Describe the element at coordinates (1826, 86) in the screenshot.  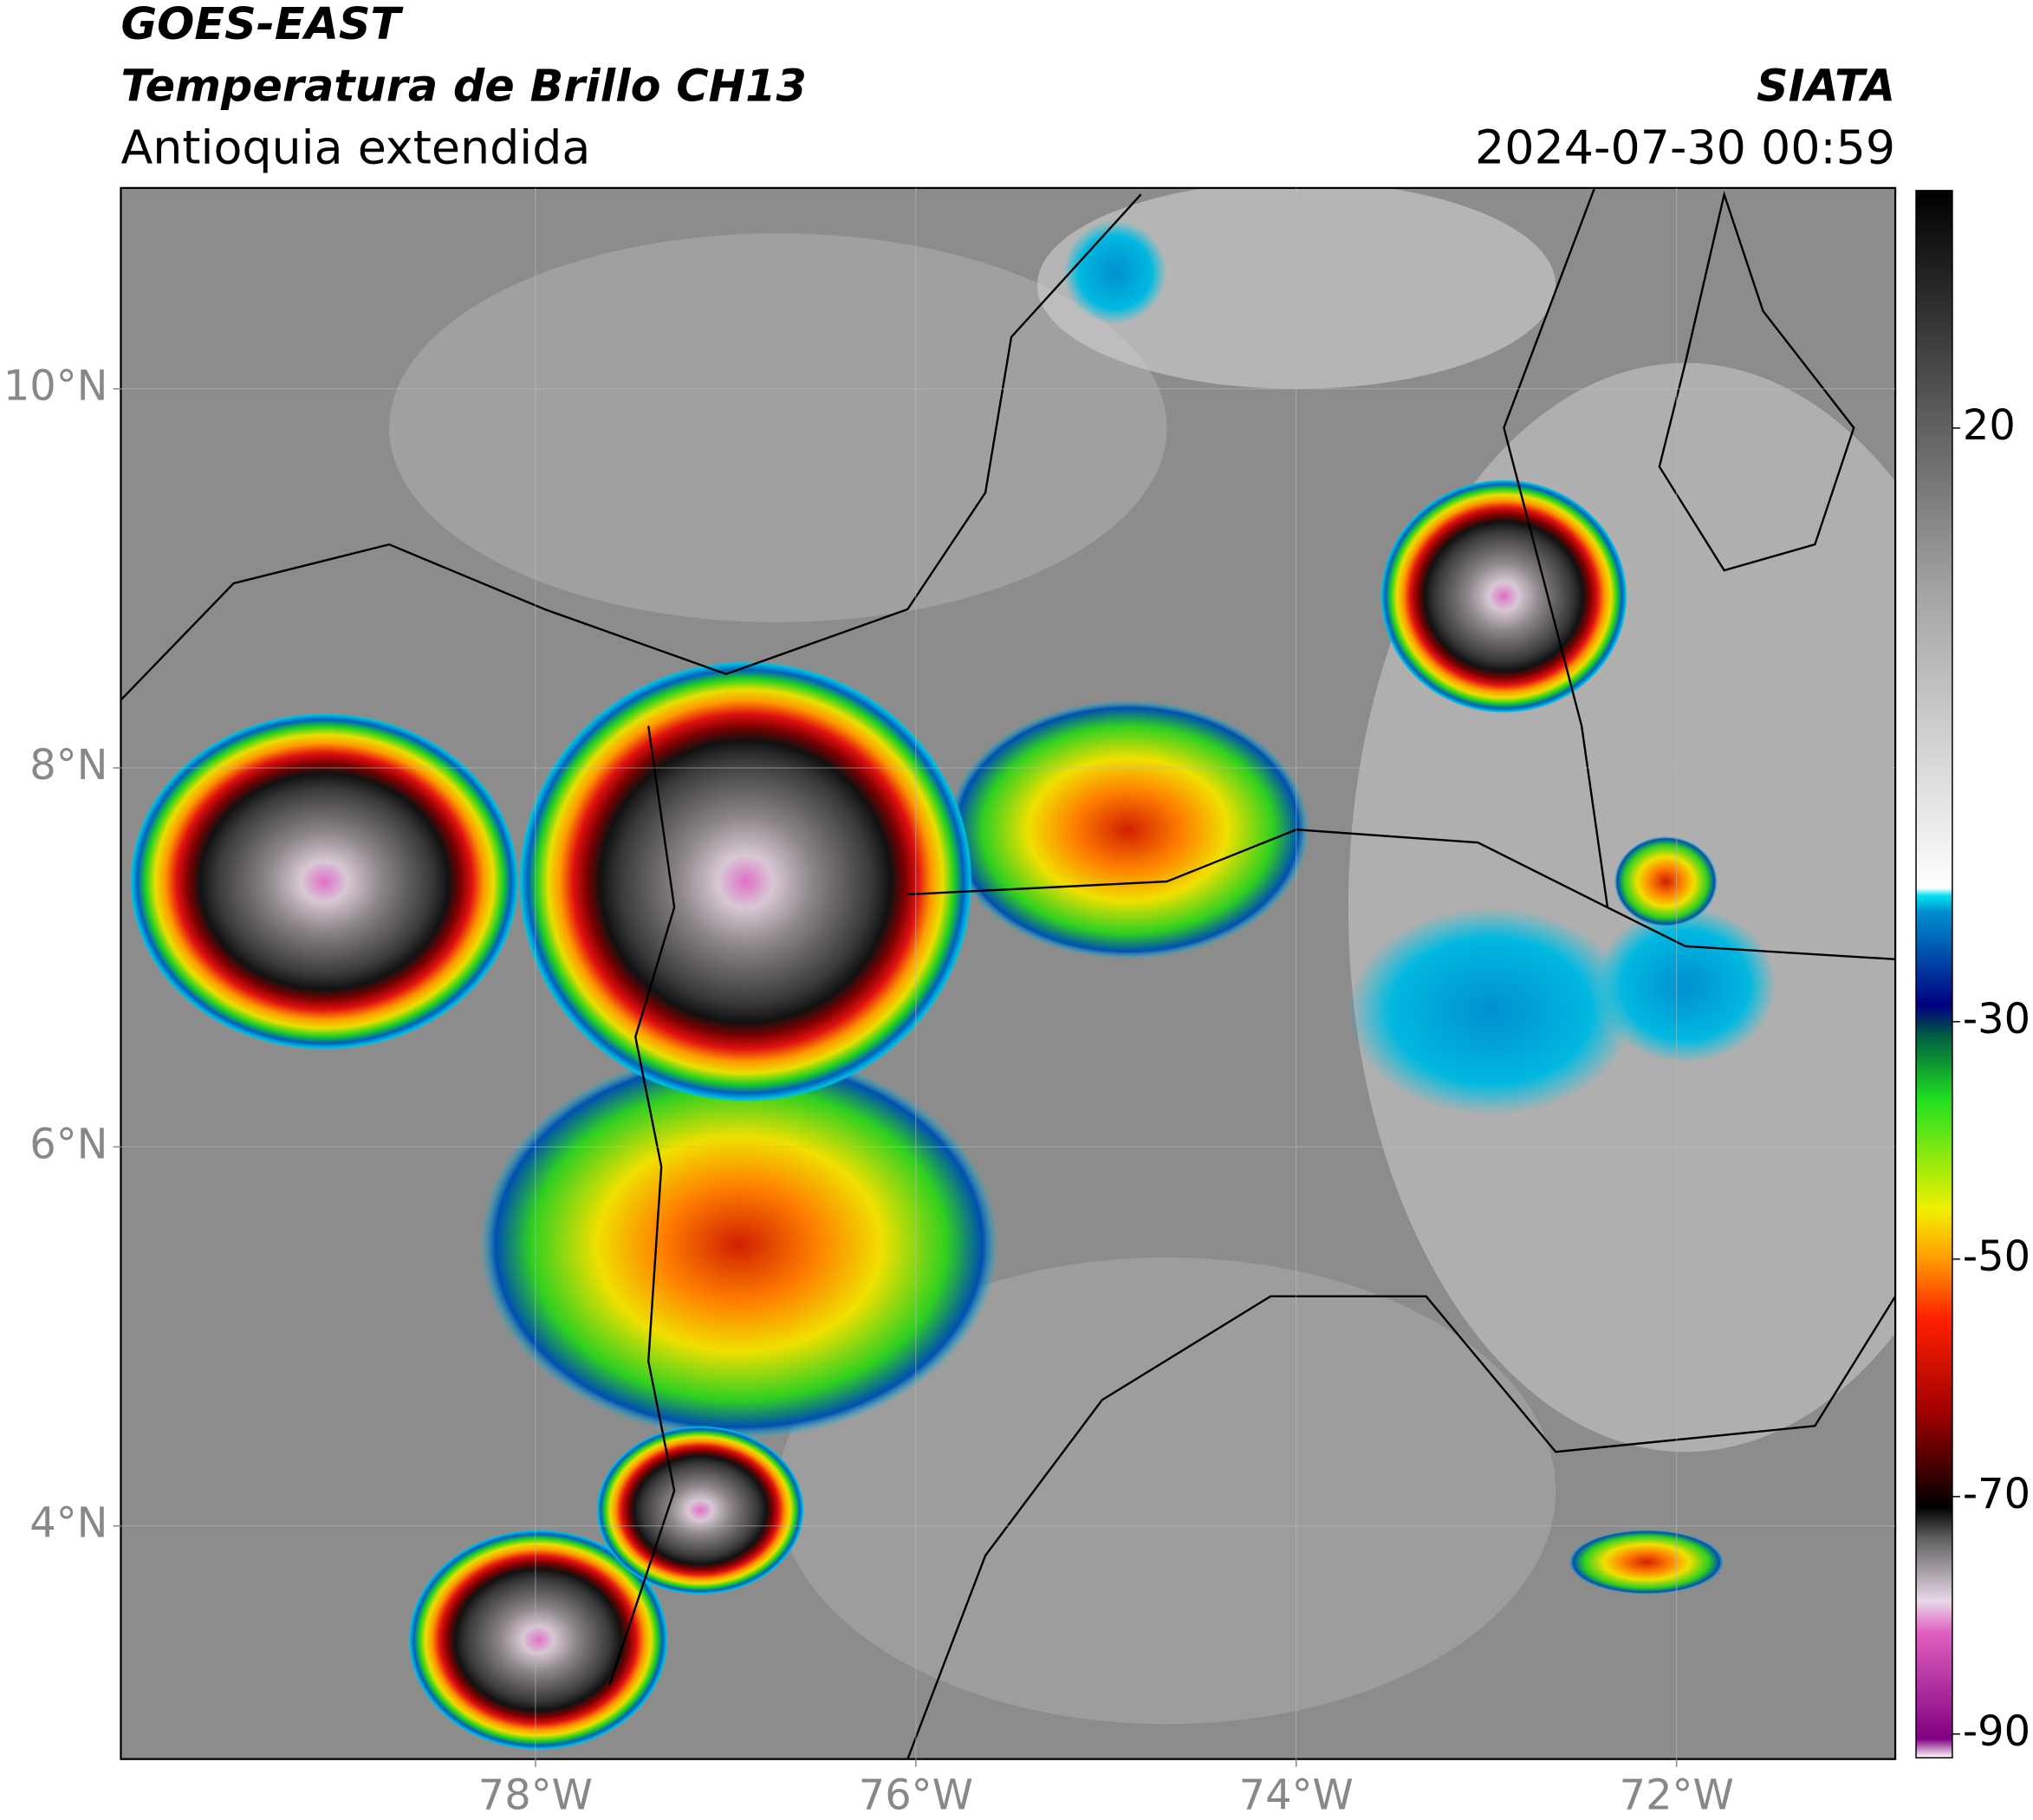
I see `source: SIATA` at that location.